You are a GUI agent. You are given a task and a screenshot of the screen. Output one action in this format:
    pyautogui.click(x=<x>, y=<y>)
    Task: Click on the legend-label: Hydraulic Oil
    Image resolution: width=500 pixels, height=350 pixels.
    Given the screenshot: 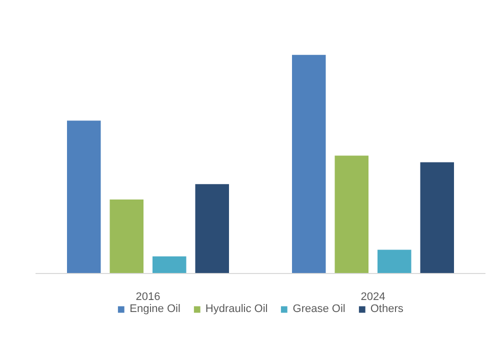 What is the action you would take?
    pyautogui.click(x=236, y=309)
    